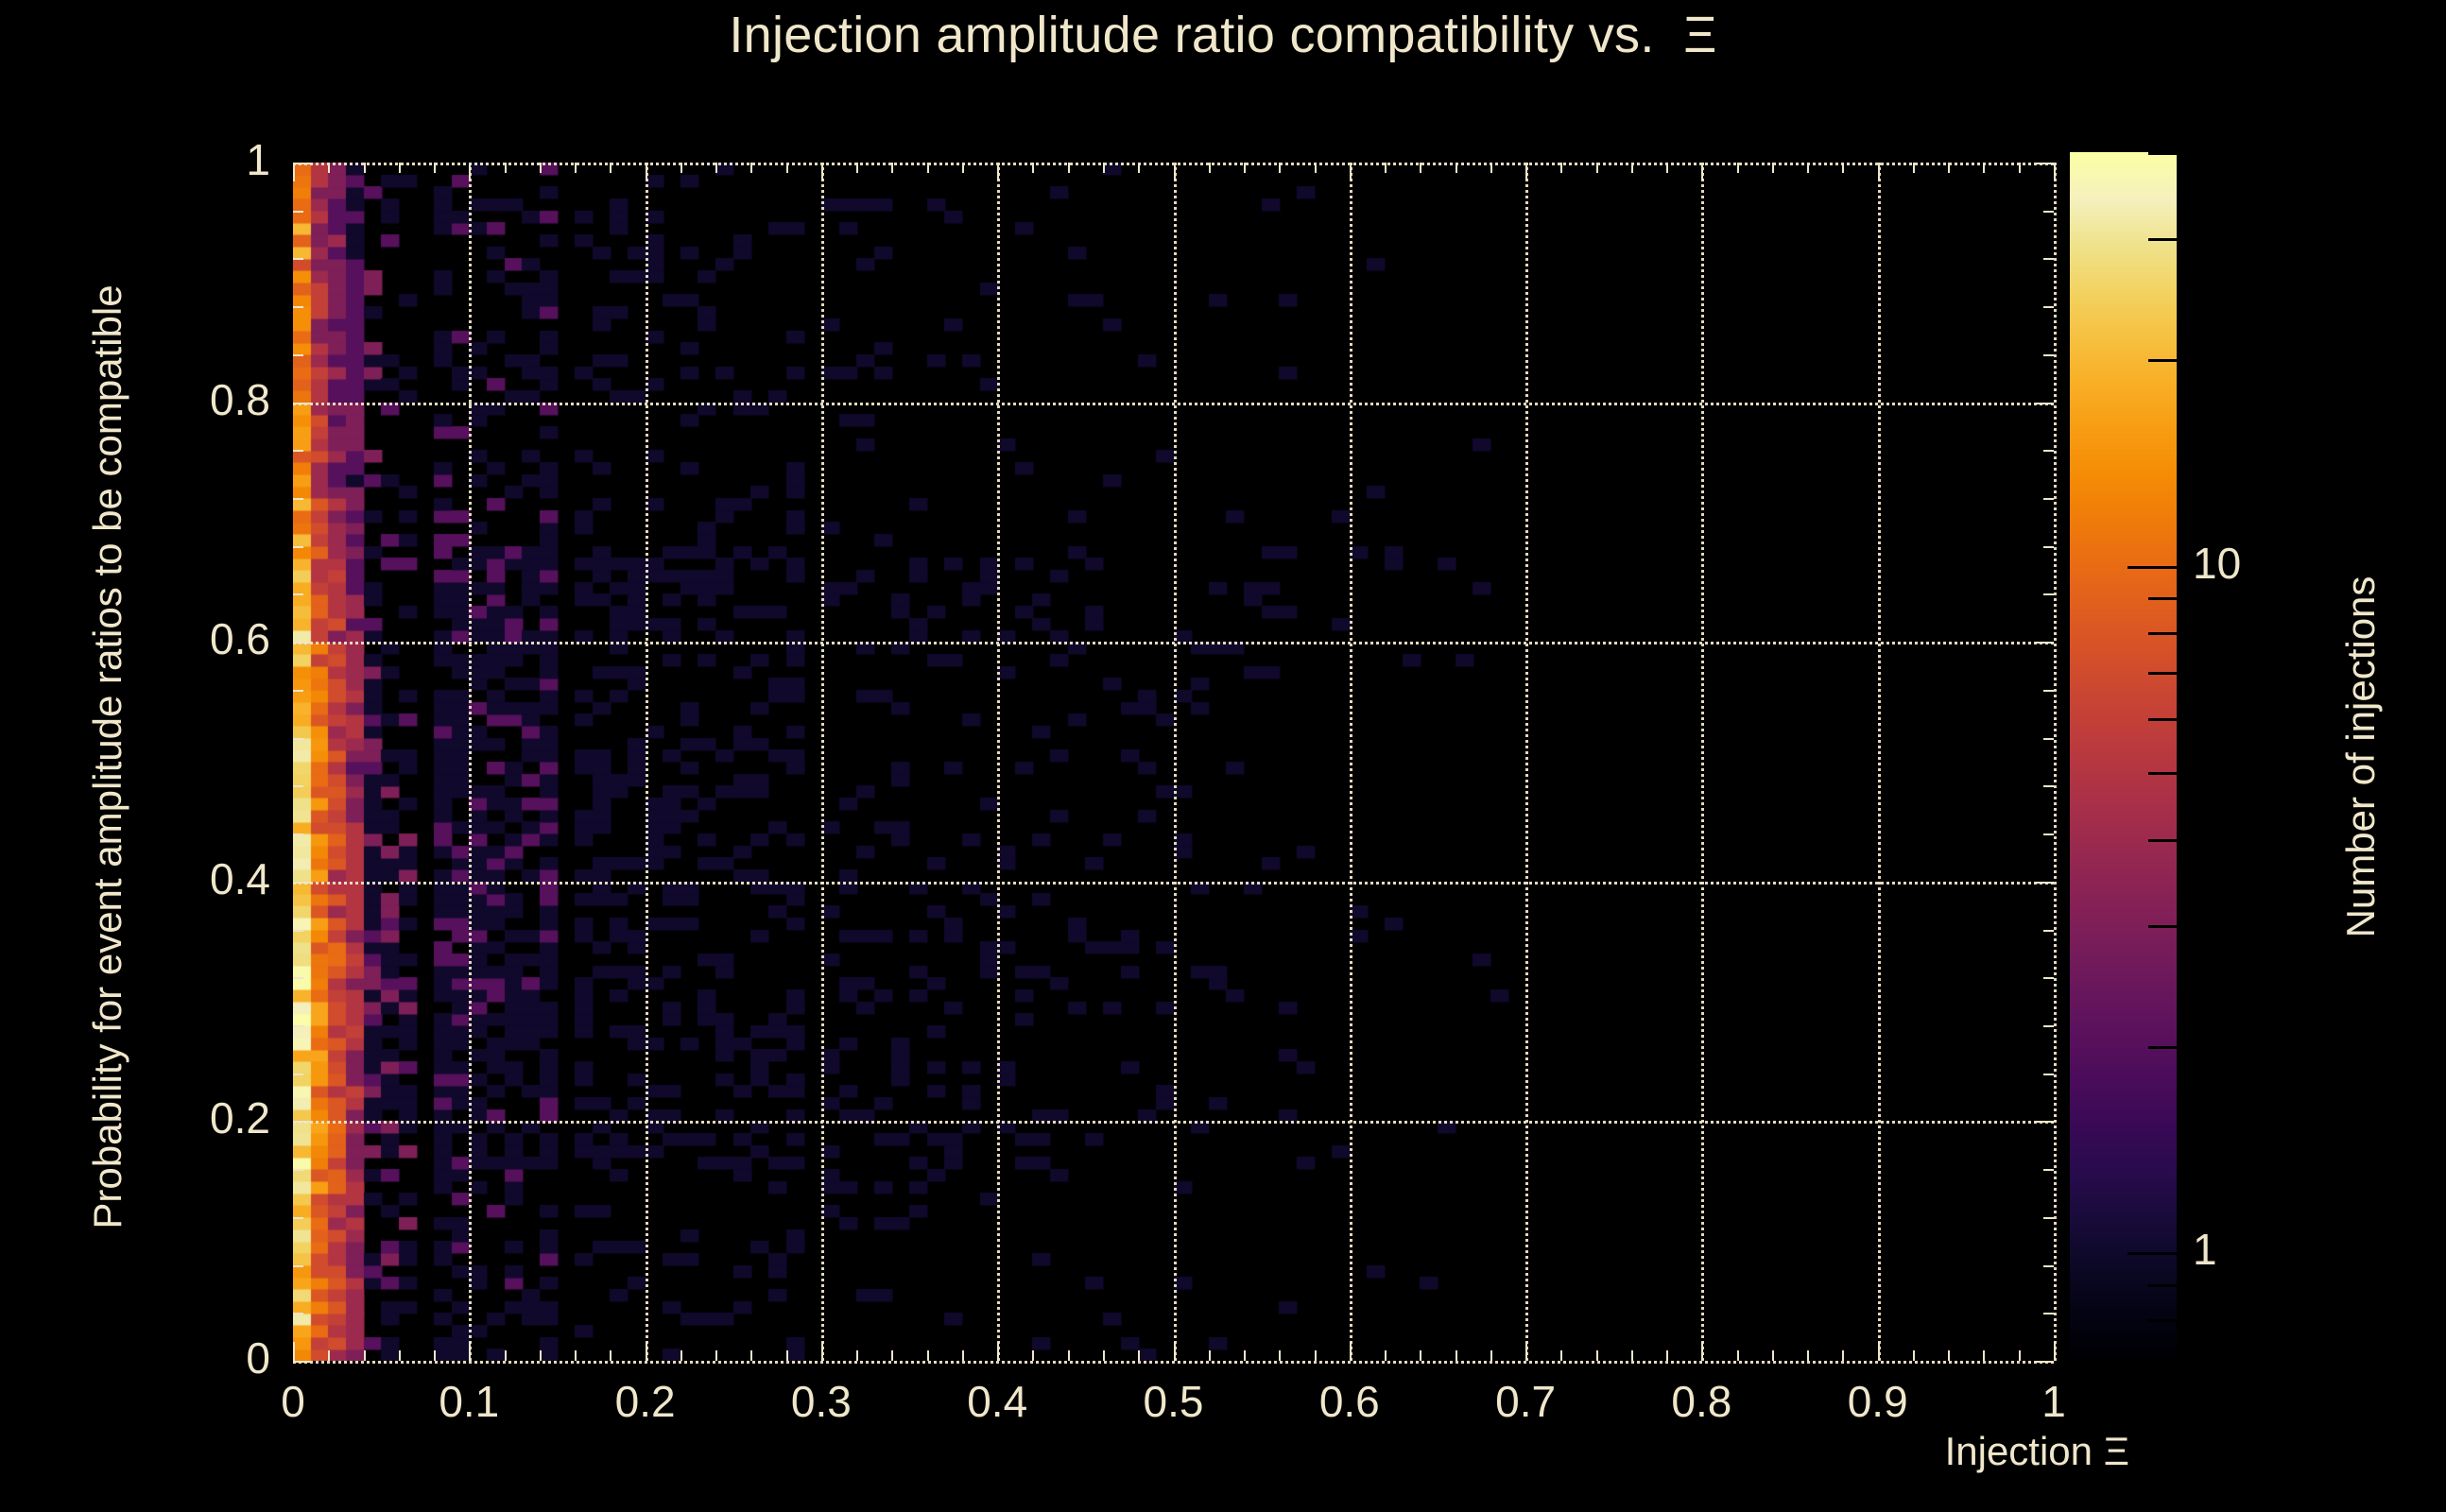 Image resolution: width=2446 pixels, height=1512 pixels. I want to click on y-tick-label: 1, so click(258, 159).